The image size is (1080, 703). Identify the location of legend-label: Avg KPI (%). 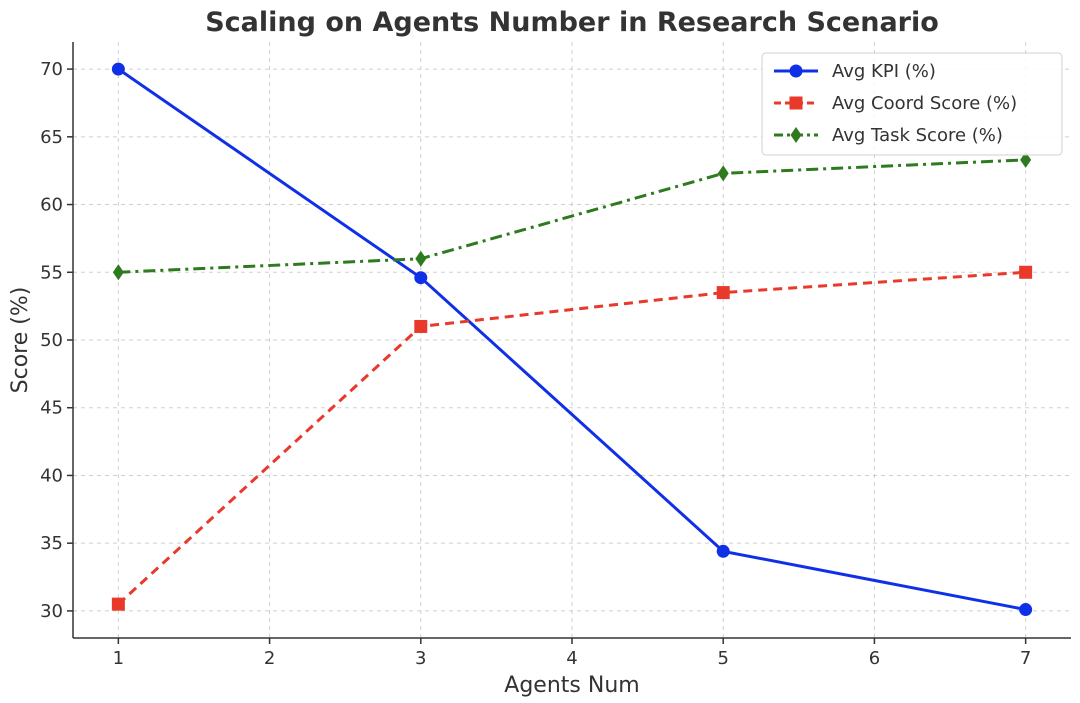
(884, 71).